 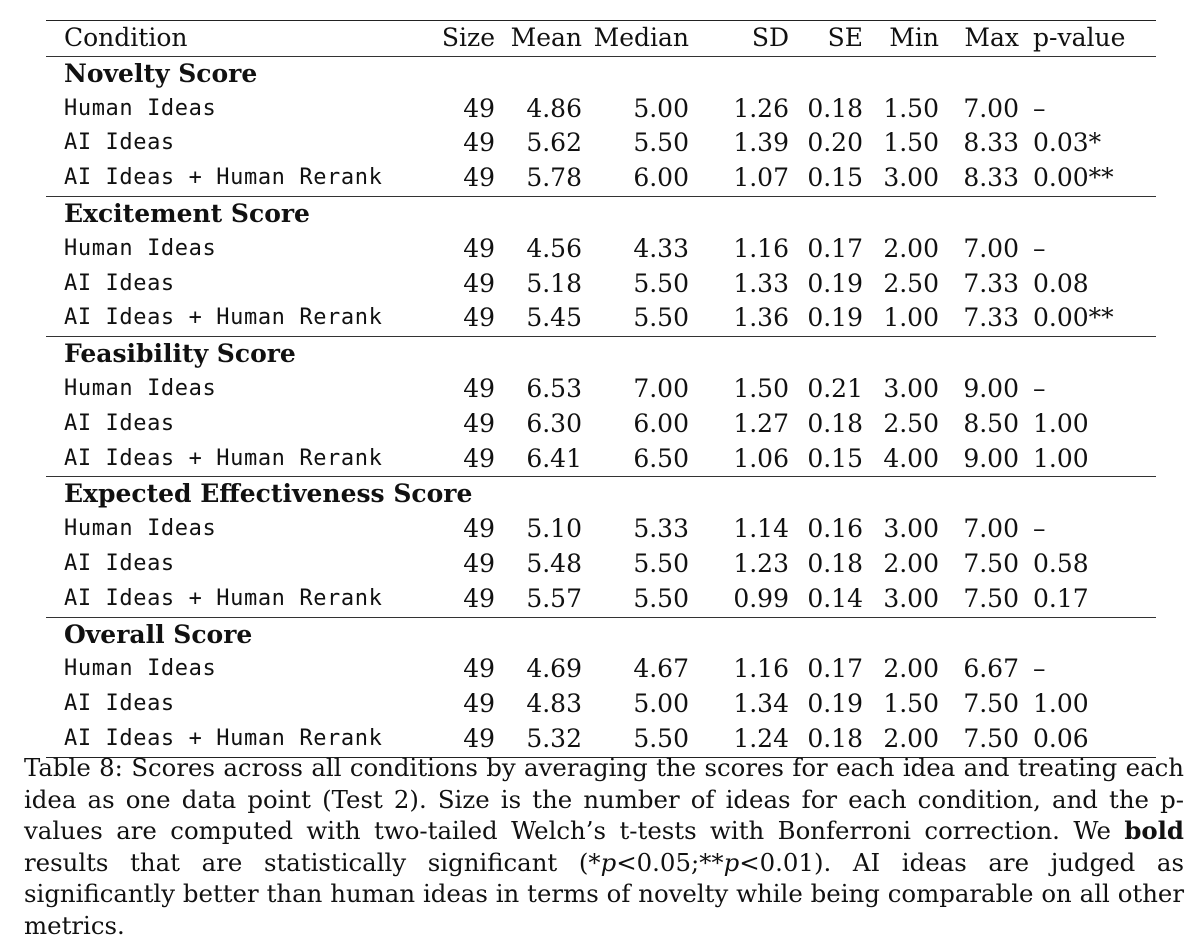 What do you see at coordinates (601, 704) in the screenshot?
I see `table-row: AI Ideas 49 4.83 5.00 1.34 0.19 1.50 7.50 1.00` at bounding box center [601, 704].